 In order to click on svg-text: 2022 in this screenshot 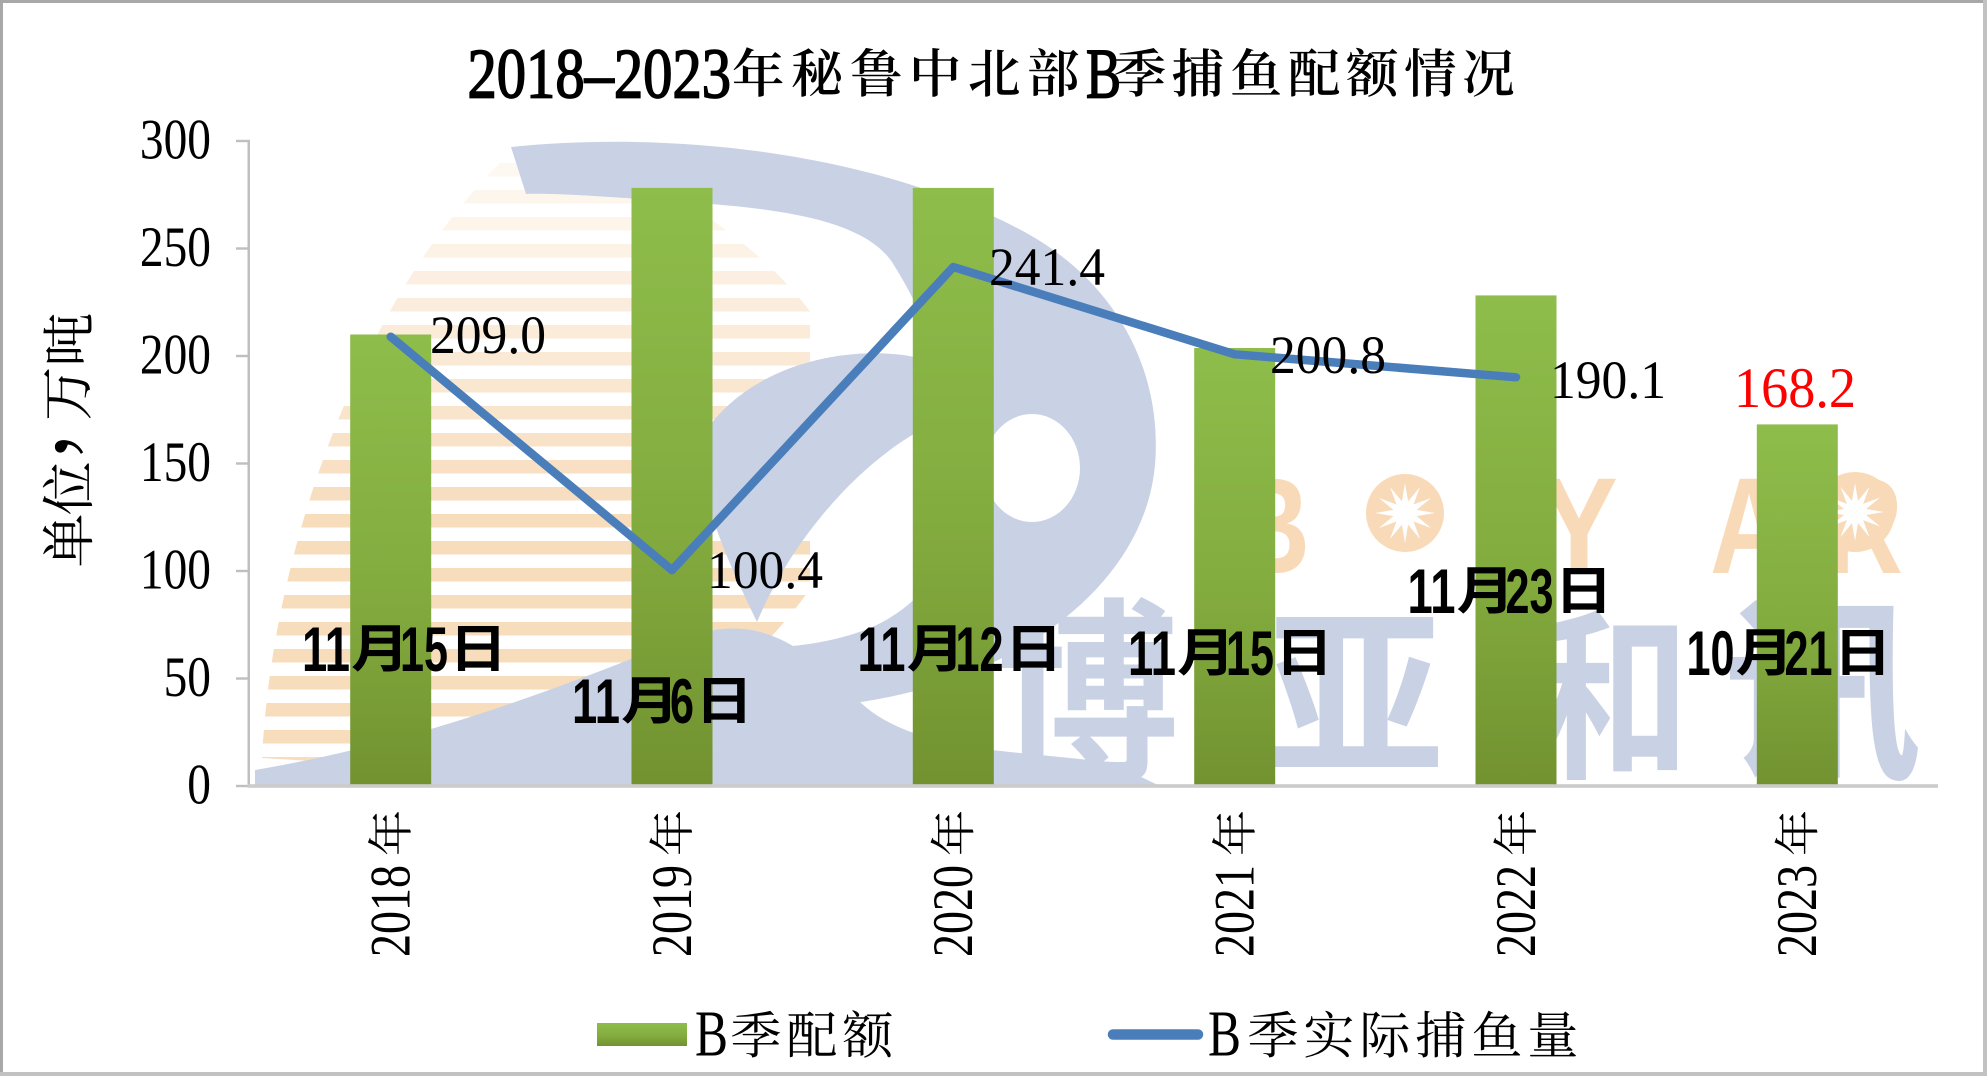, I will do `click(1516, 911)`.